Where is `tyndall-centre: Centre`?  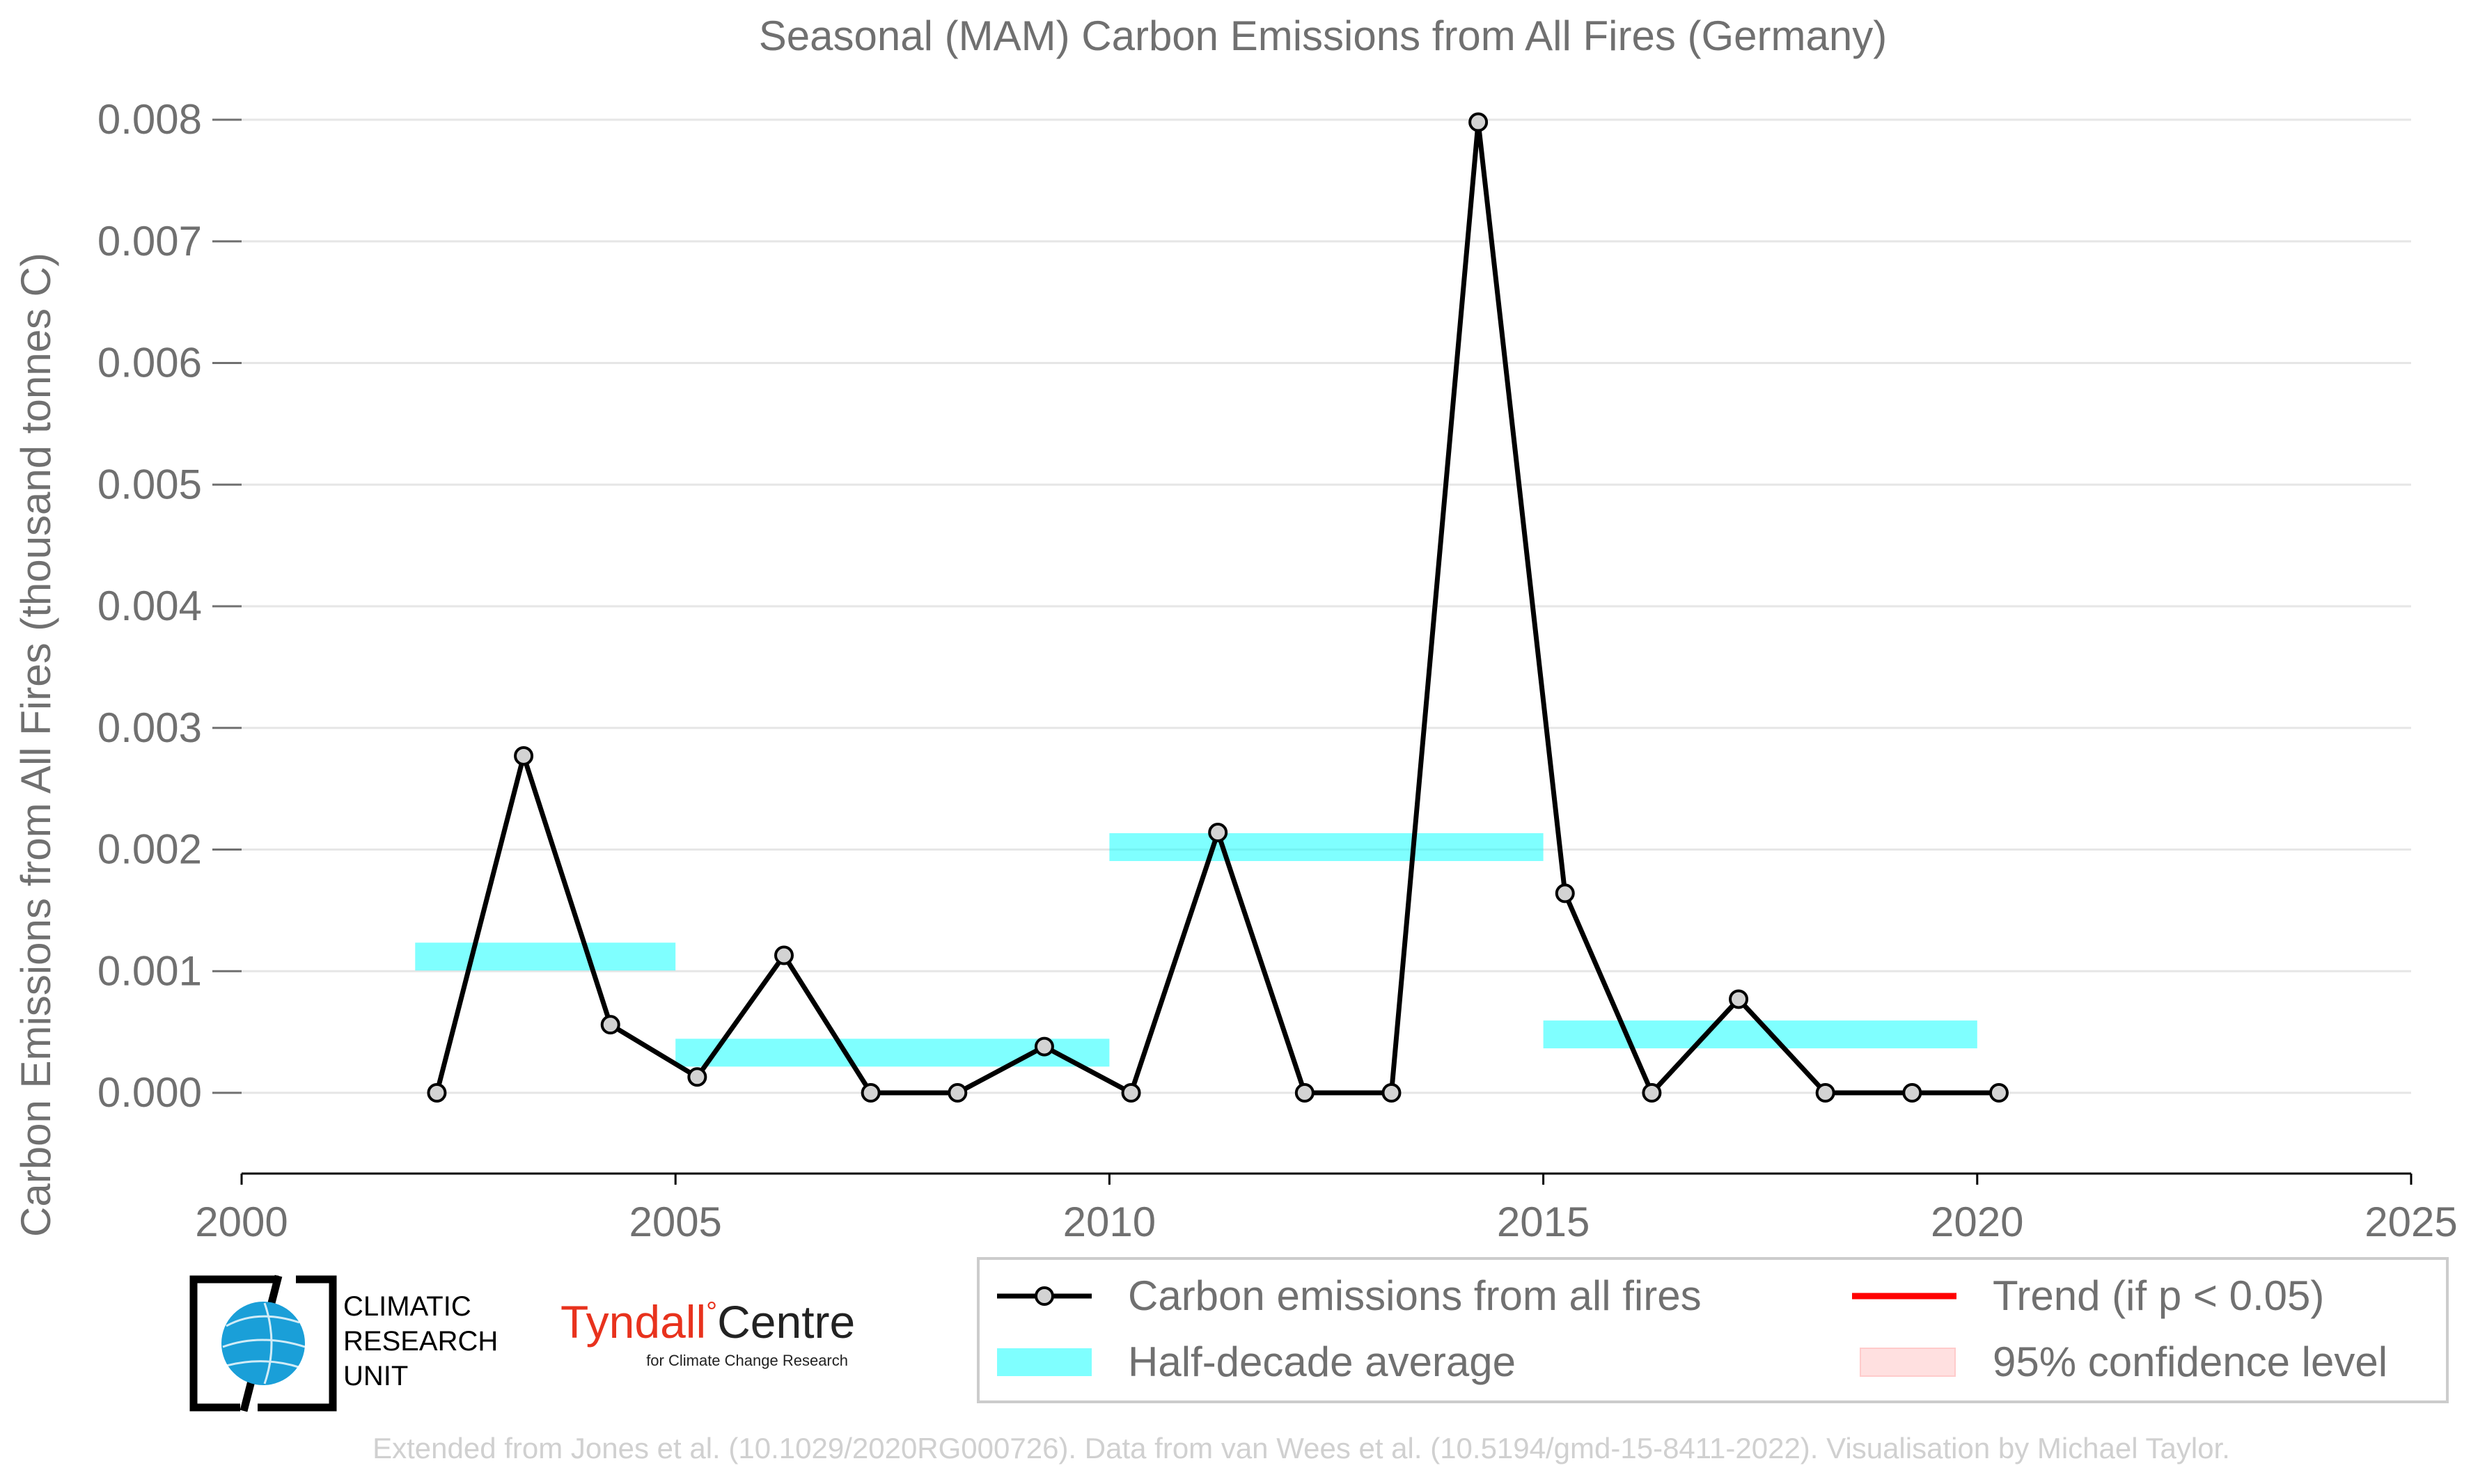 tyndall-centre: Centre is located at coordinates (786, 1322).